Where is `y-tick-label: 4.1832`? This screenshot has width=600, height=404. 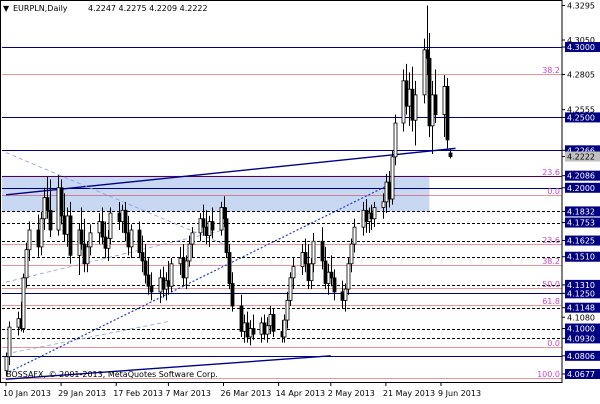 y-tick-label: 4.1832 is located at coordinates (581, 211).